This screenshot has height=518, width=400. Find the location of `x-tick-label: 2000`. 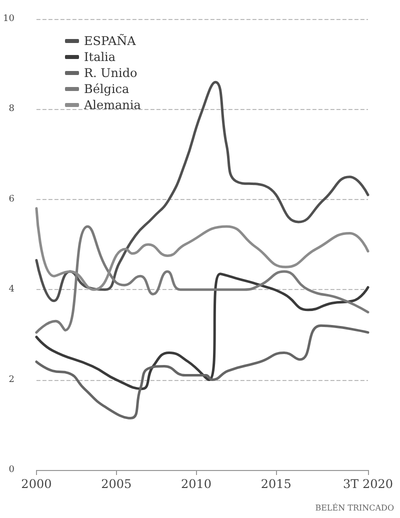

x-tick-label: 2000 is located at coordinates (36, 484).